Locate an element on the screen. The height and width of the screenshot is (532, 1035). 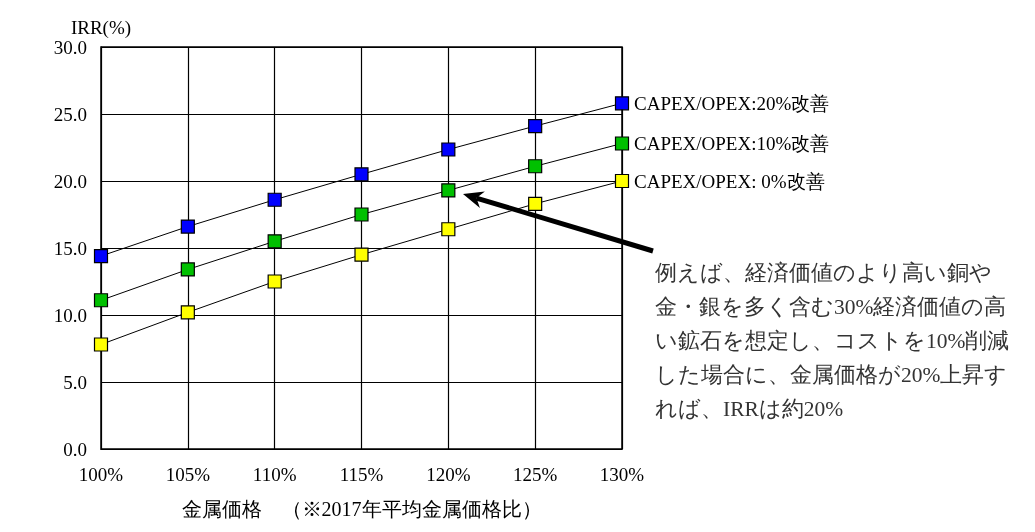
series-label: CAPEX/OPEX:20%改善 is located at coordinates (732, 103).